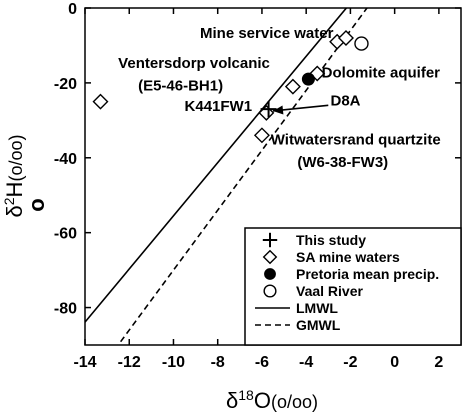 The width and height of the screenshot is (474, 418). I want to click on y-tick-label: -60, so click(65, 234).